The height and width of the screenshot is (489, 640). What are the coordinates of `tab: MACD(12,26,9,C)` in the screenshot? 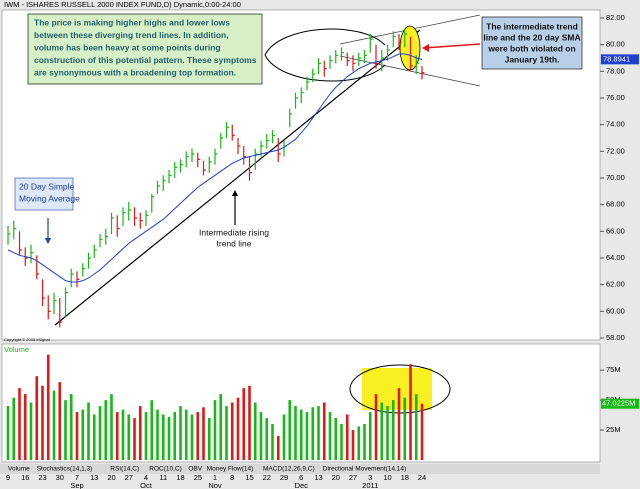 It's located at (289, 469).